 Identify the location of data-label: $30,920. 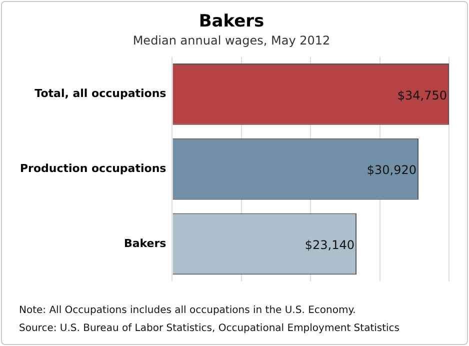
(391, 170).